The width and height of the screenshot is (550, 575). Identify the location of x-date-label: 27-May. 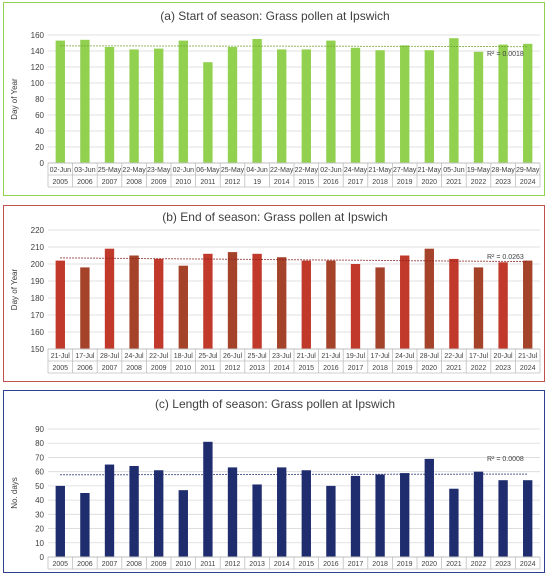
(405, 170).